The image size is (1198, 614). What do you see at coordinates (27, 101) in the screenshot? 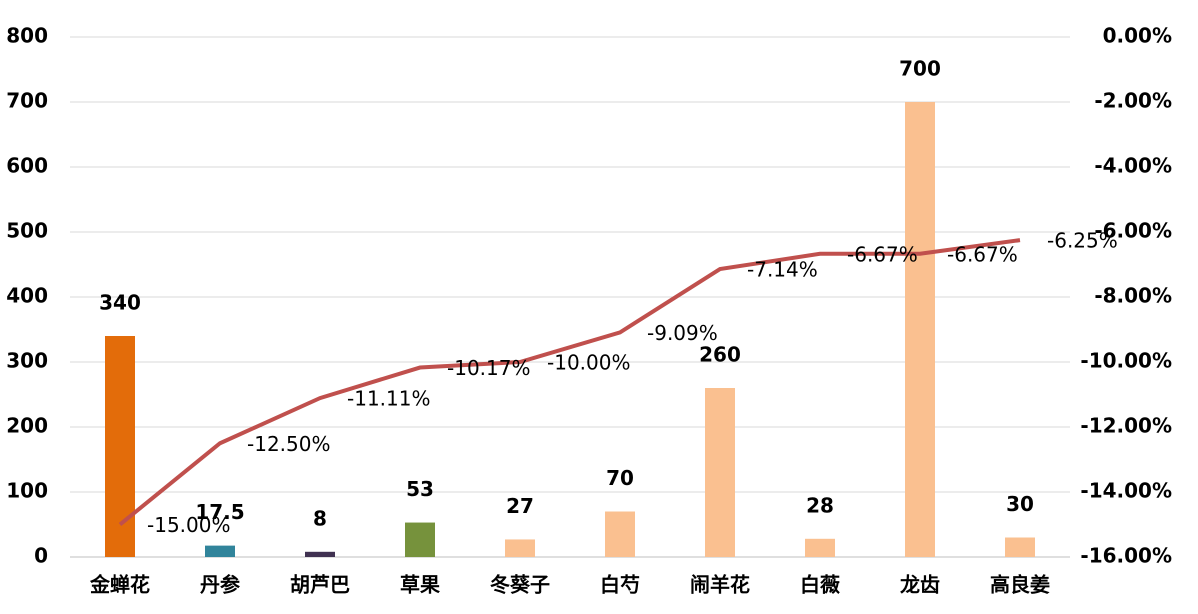
I see `y-tick-label: 700` at bounding box center [27, 101].